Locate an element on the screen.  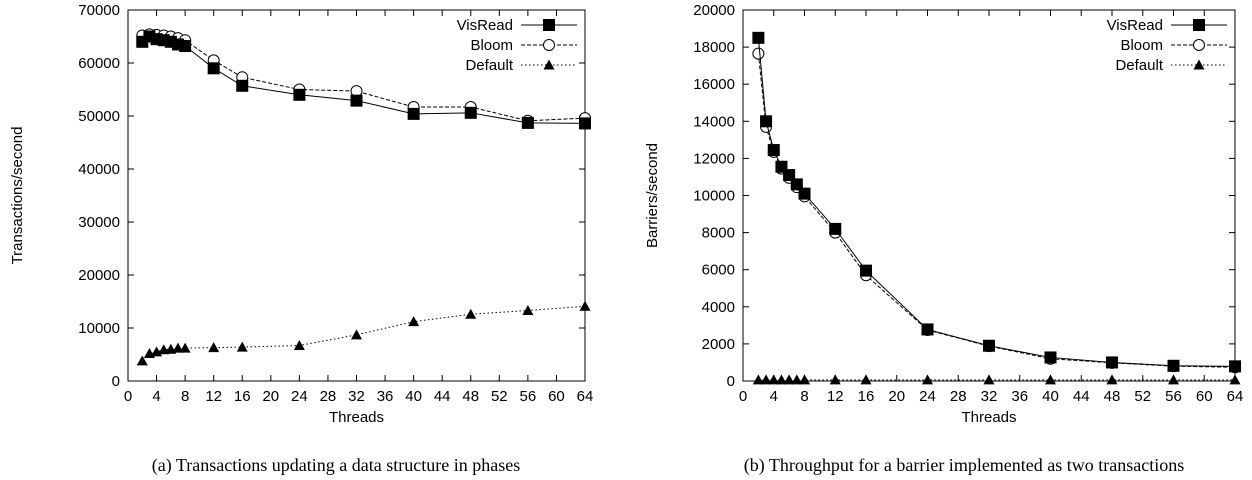
y-tick-label: 70000 is located at coordinates (99, 10).